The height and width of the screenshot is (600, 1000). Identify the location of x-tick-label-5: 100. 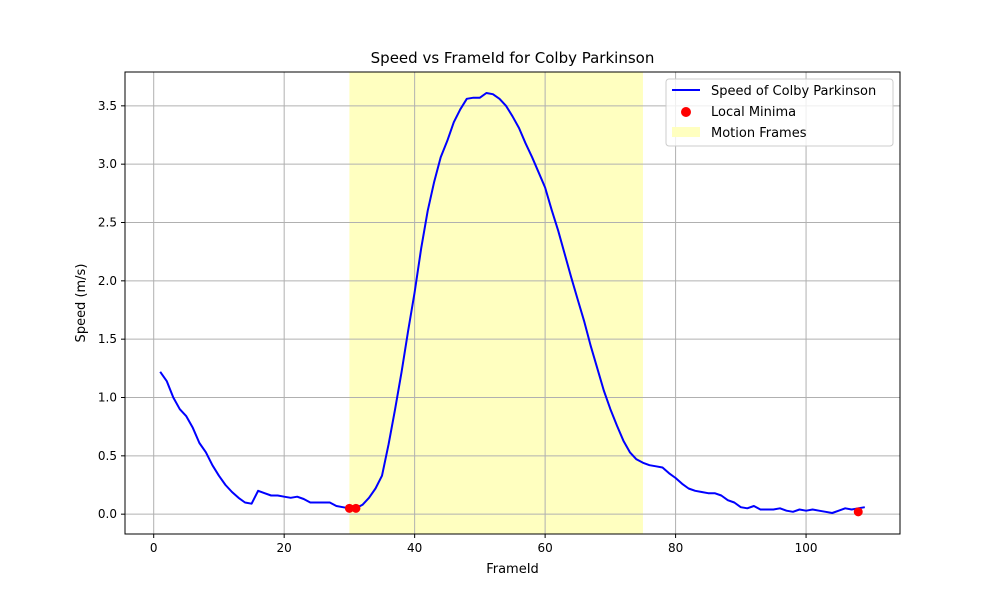
(806, 548).